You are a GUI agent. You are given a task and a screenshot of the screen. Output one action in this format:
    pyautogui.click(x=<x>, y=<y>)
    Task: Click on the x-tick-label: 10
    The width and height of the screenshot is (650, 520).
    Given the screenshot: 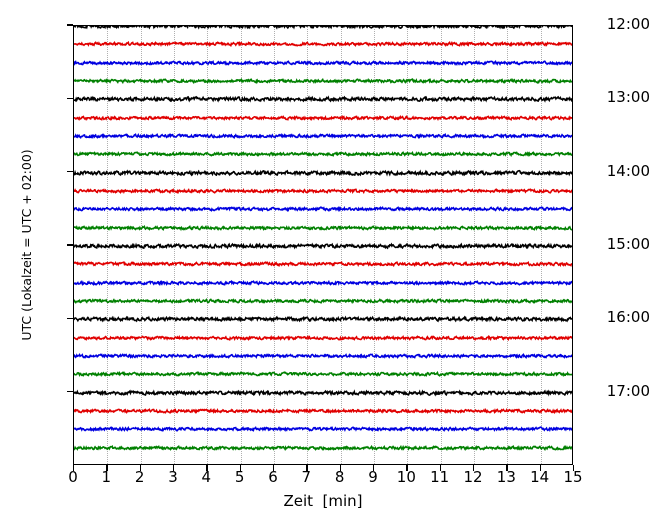 What is the action you would take?
    pyautogui.click(x=406, y=477)
    